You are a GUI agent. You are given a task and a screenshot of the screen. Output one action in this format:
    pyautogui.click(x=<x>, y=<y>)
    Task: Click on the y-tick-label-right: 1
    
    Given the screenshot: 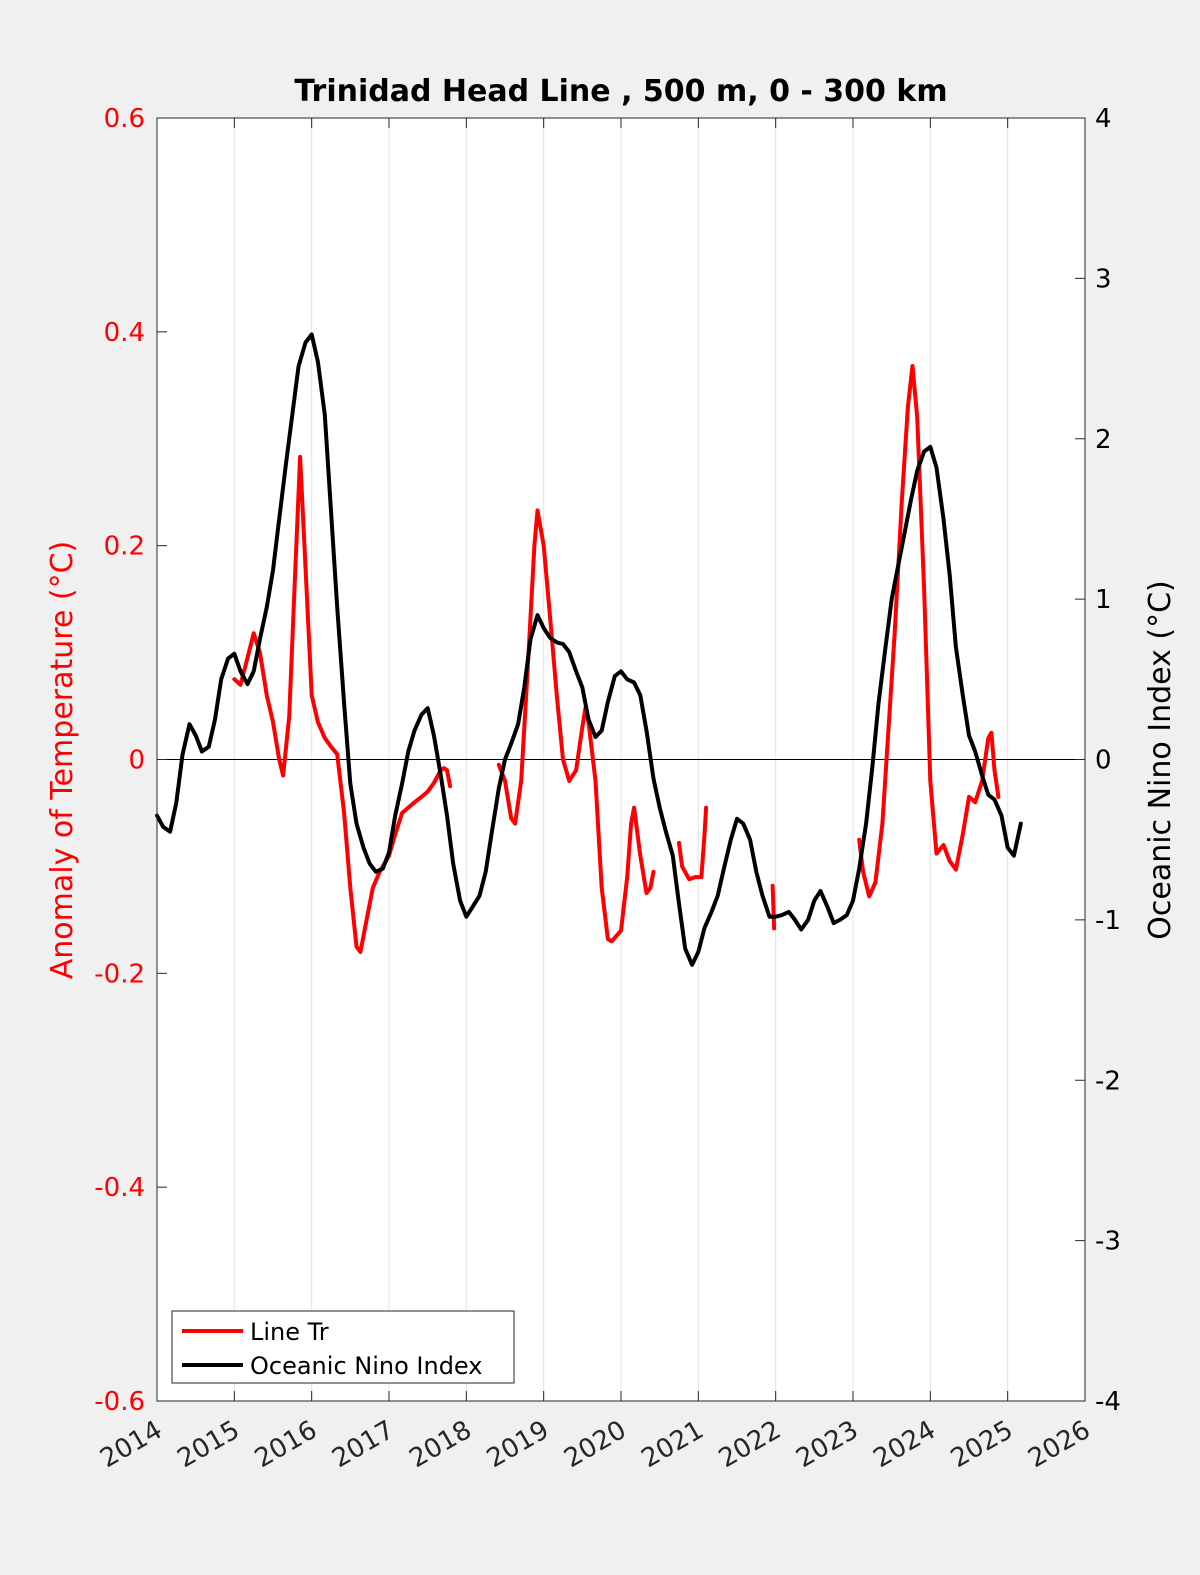 What is the action you would take?
    pyautogui.click(x=1103, y=600)
    